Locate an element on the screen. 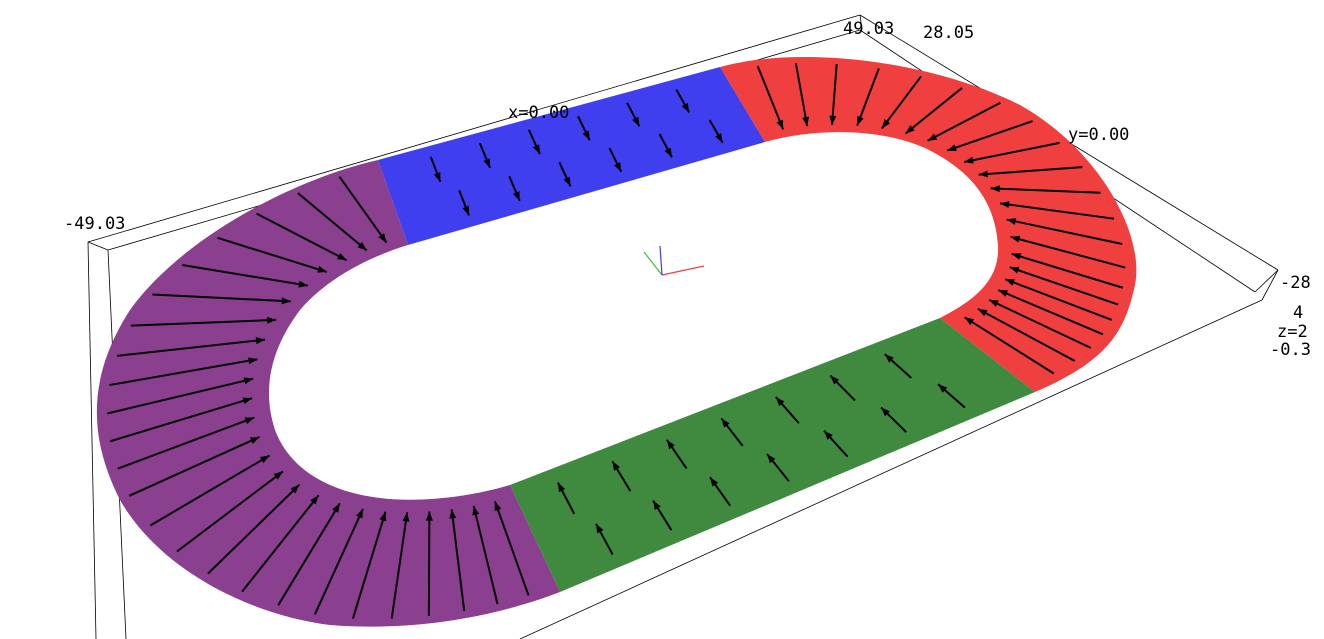  z-top-label: 4 is located at coordinates (1298, 313).